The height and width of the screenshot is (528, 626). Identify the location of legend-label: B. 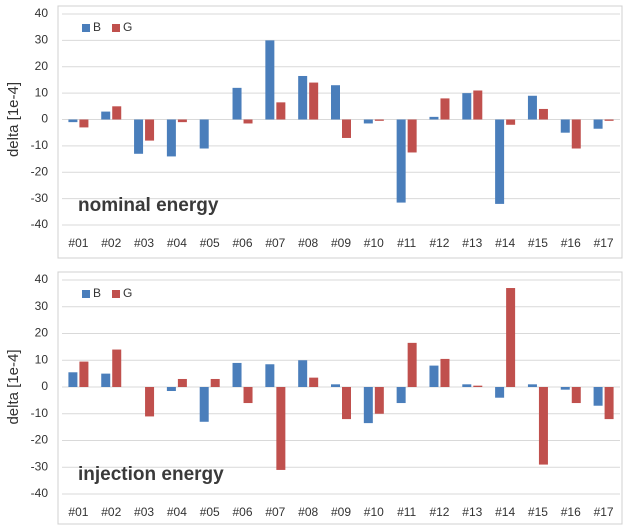
(97, 293).